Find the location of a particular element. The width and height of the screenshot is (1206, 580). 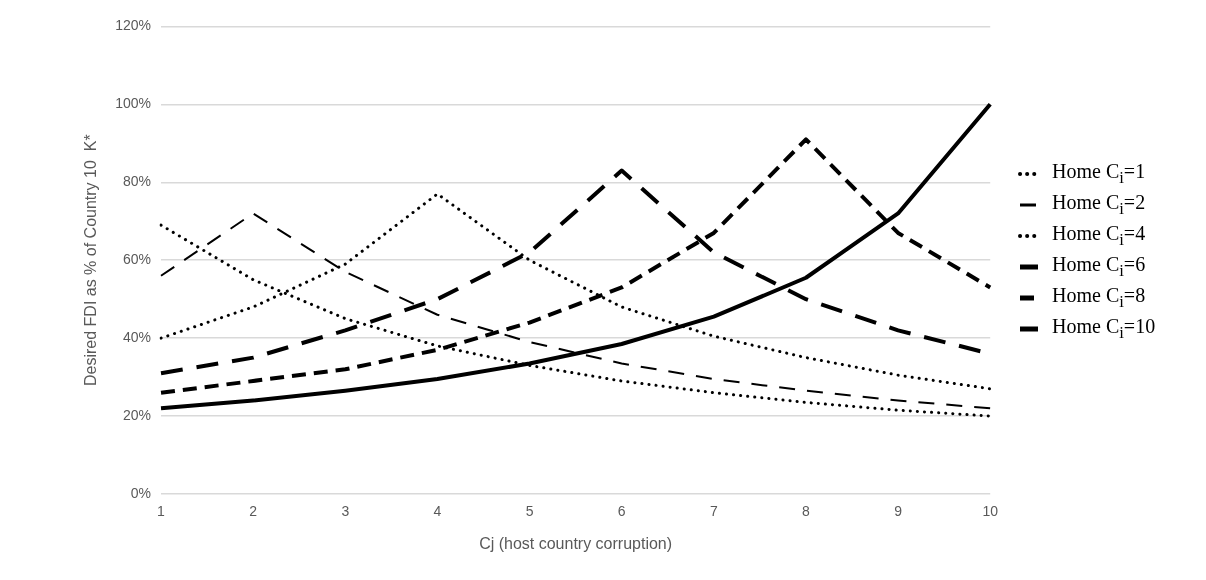

x-tick-label: 2 is located at coordinates (253, 511).